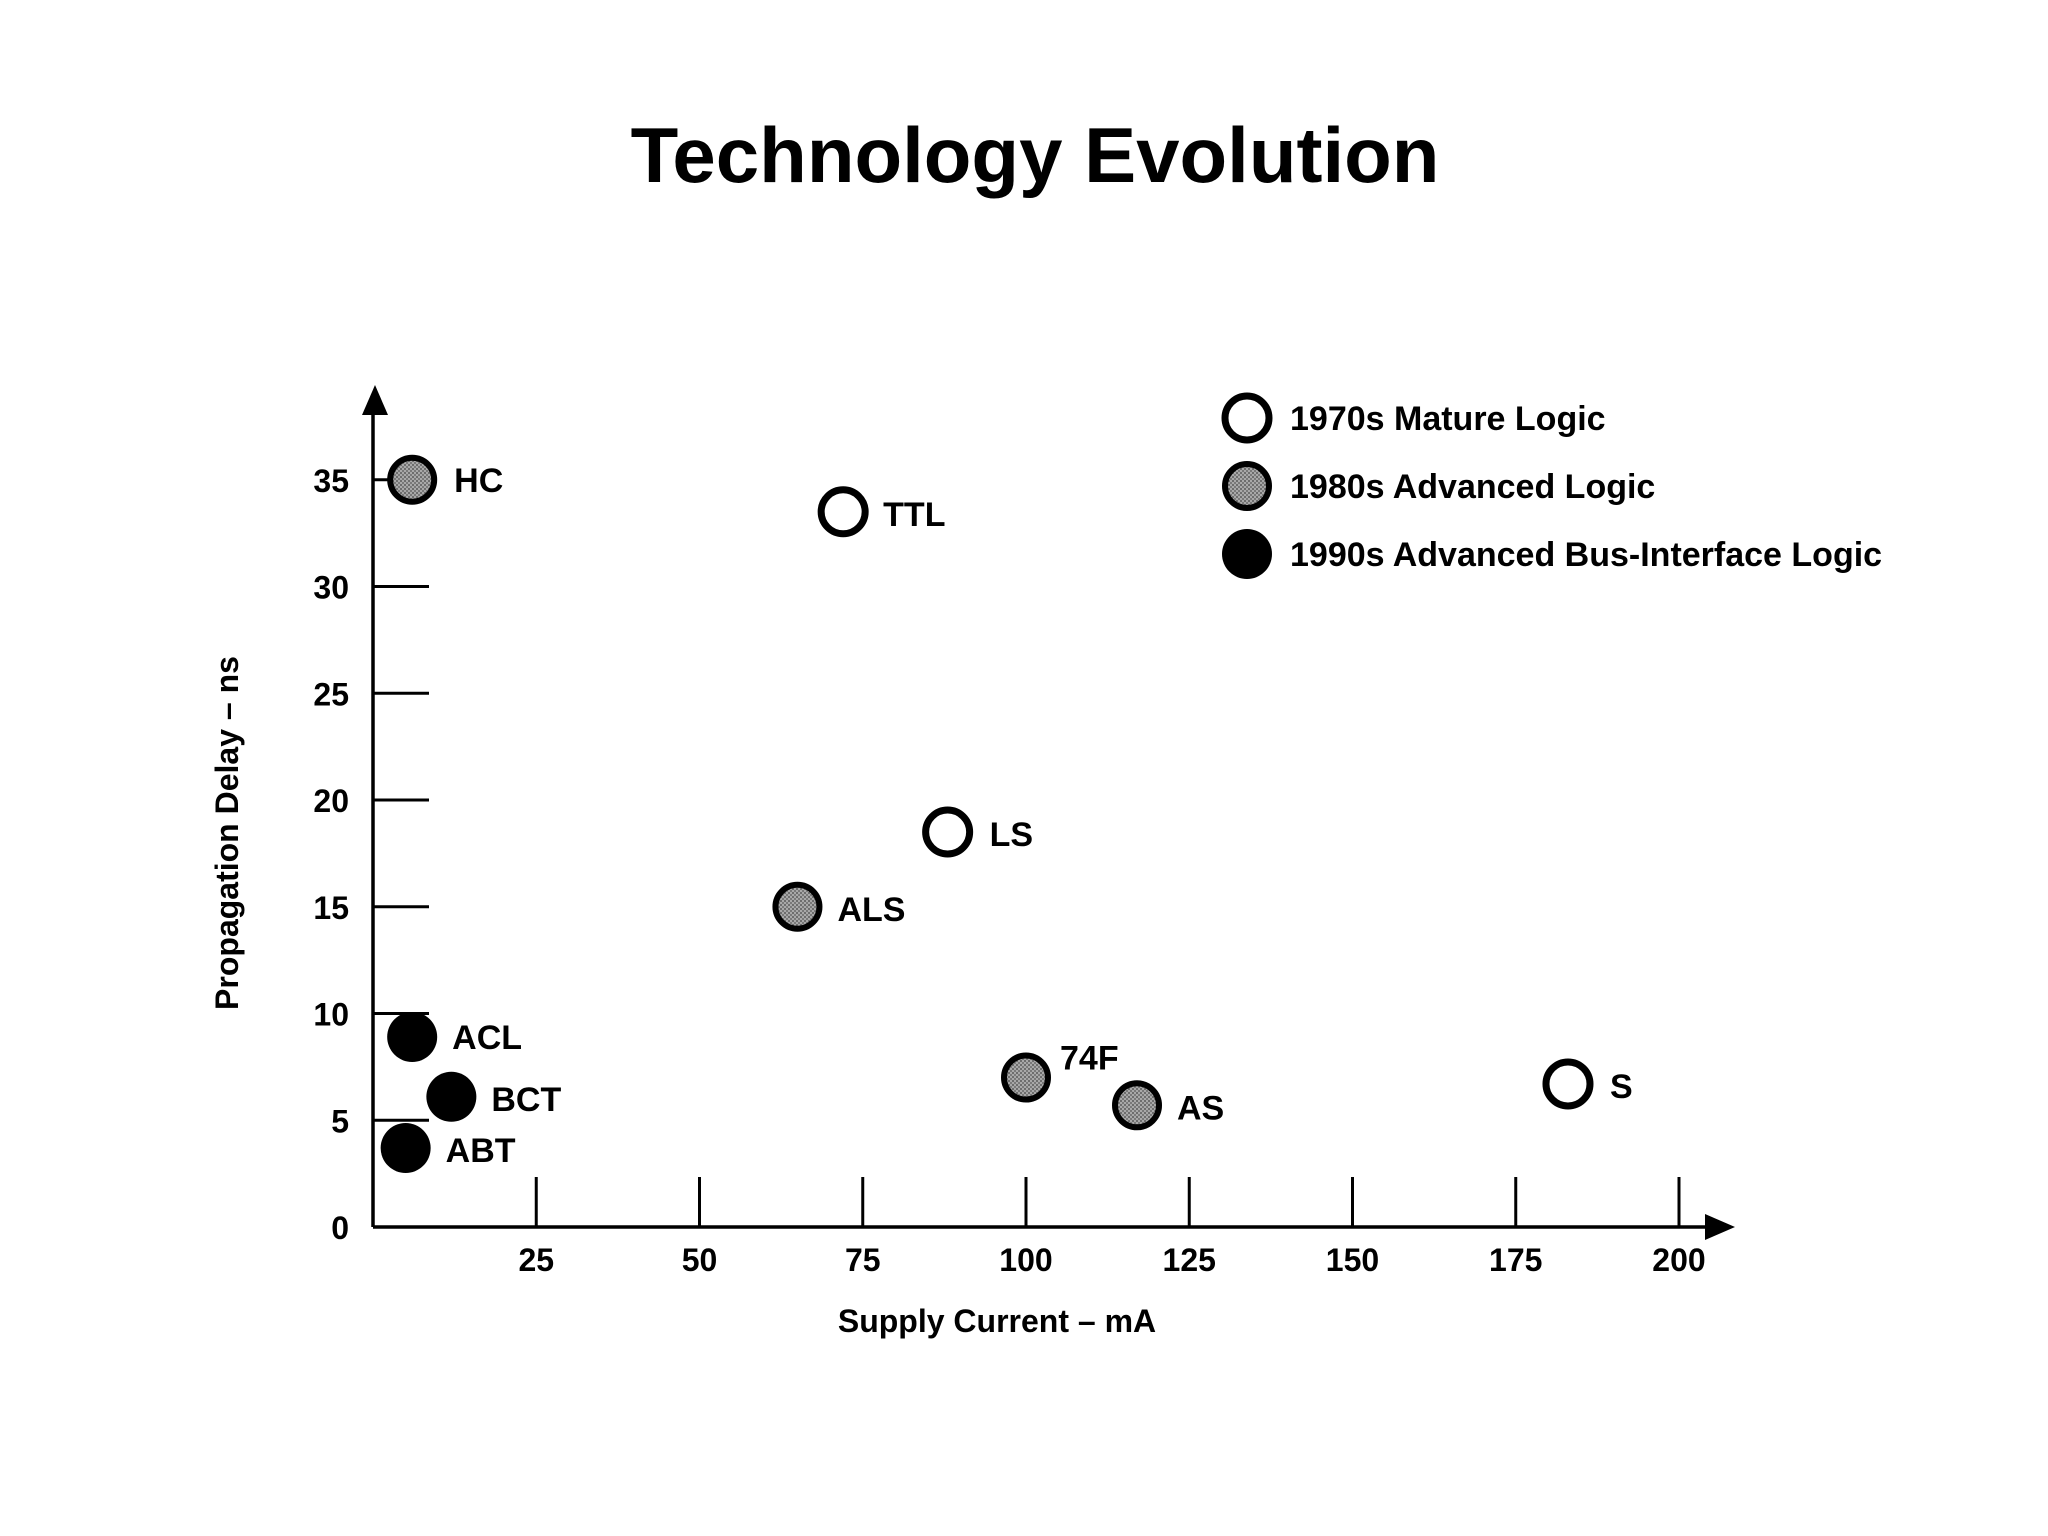  Describe the element at coordinates (1189, 1260) in the screenshot. I see `x-tick-label: 125` at that location.